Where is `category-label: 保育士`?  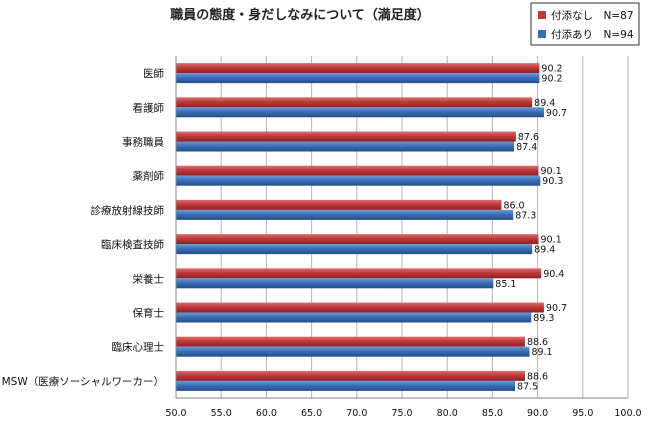
category-label: 保育士 is located at coordinates (149, 313).